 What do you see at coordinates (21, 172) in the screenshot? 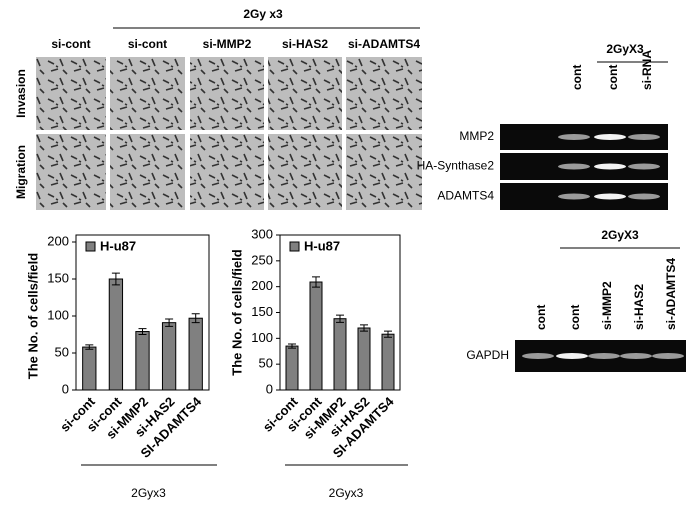
I see `row-label: Migration` at bounding box center [21, 172].